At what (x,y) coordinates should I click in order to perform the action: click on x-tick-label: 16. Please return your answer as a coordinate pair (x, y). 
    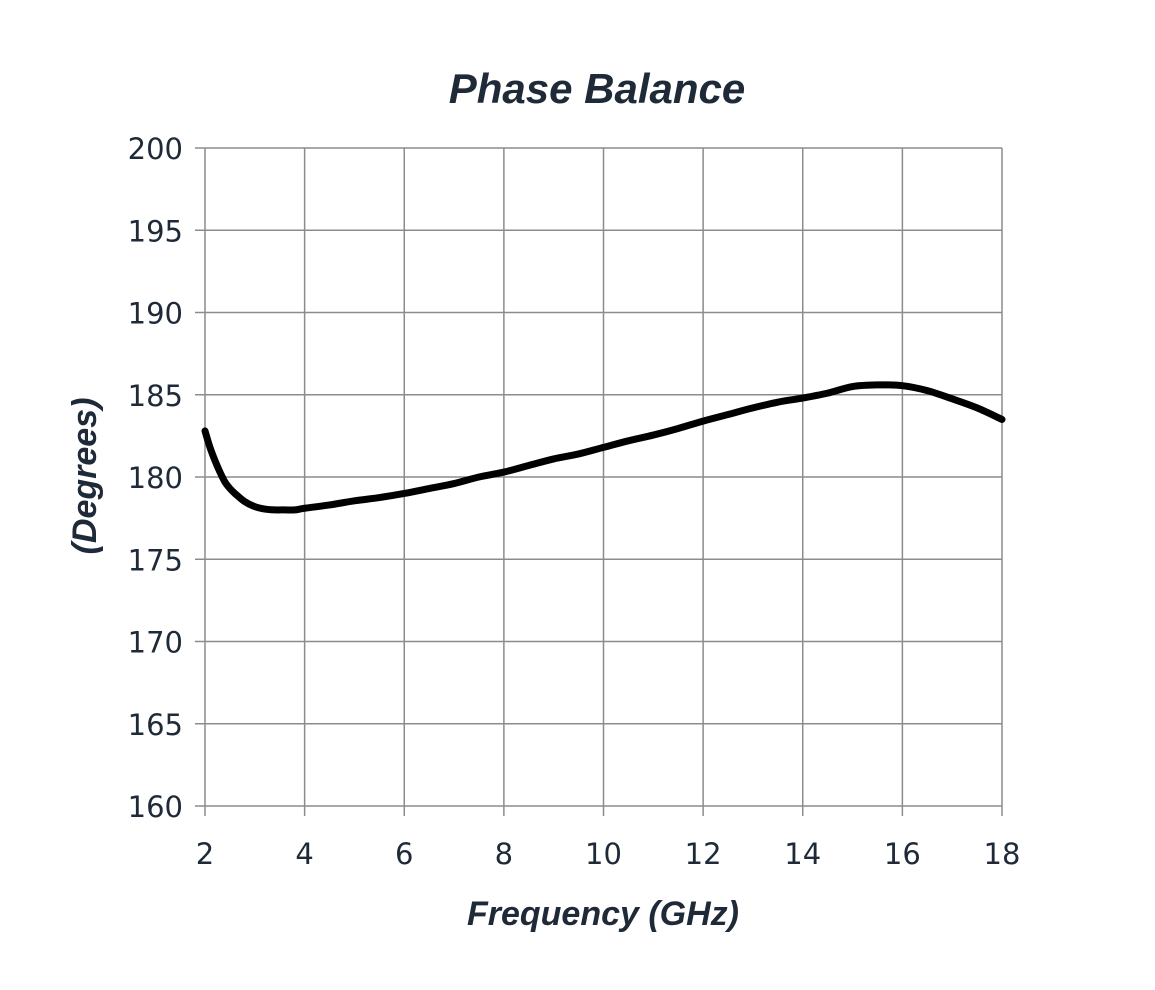
    Looking at the image, I should click on (902, 854).